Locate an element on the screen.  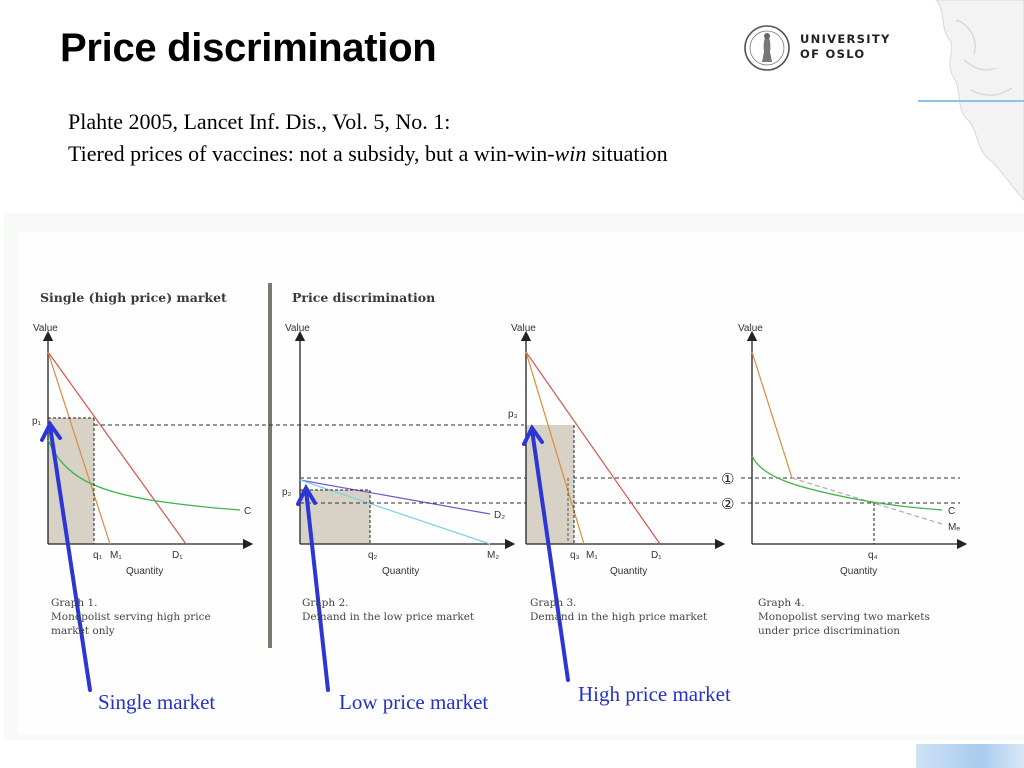
graph-3: Value p₃ q₃ M₁ D₁ Quantity is located at coordinates (617, 450).